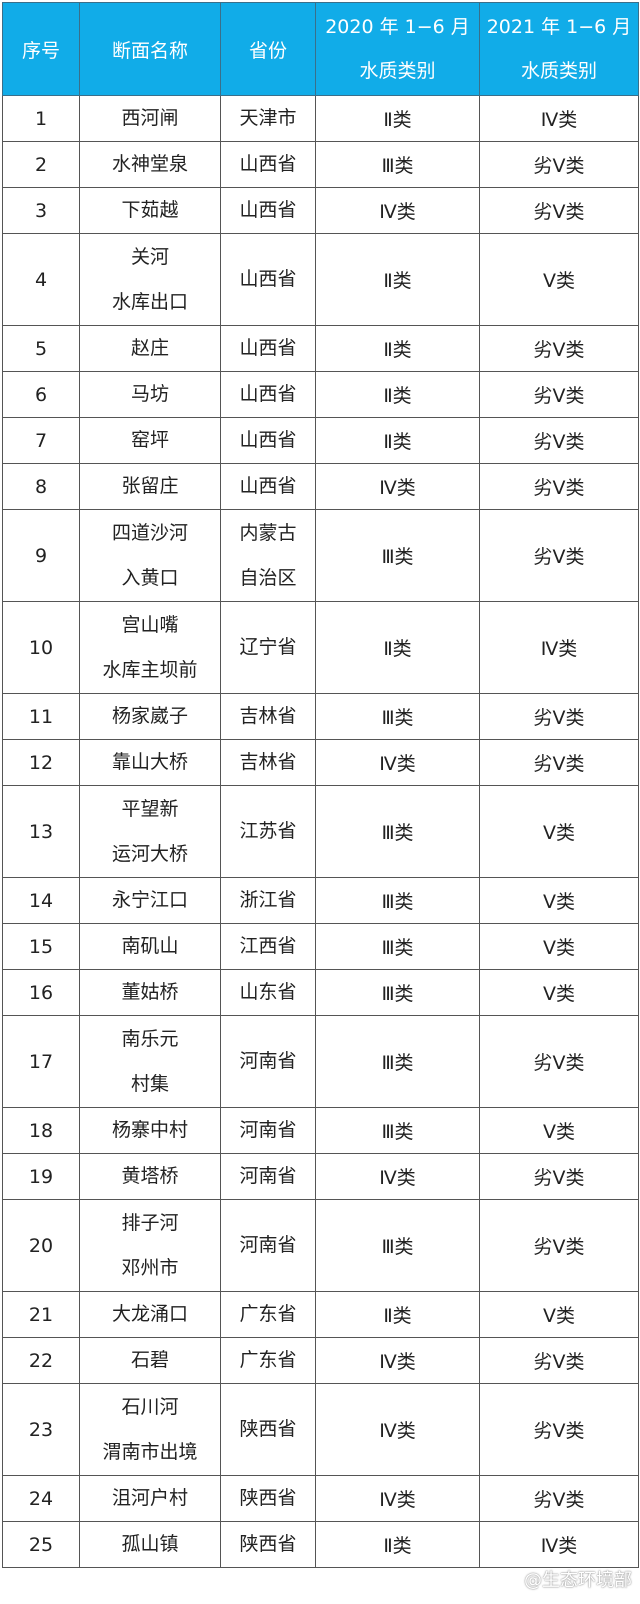  I want to click on cell-province: 辽宁省, so click(268, 647).